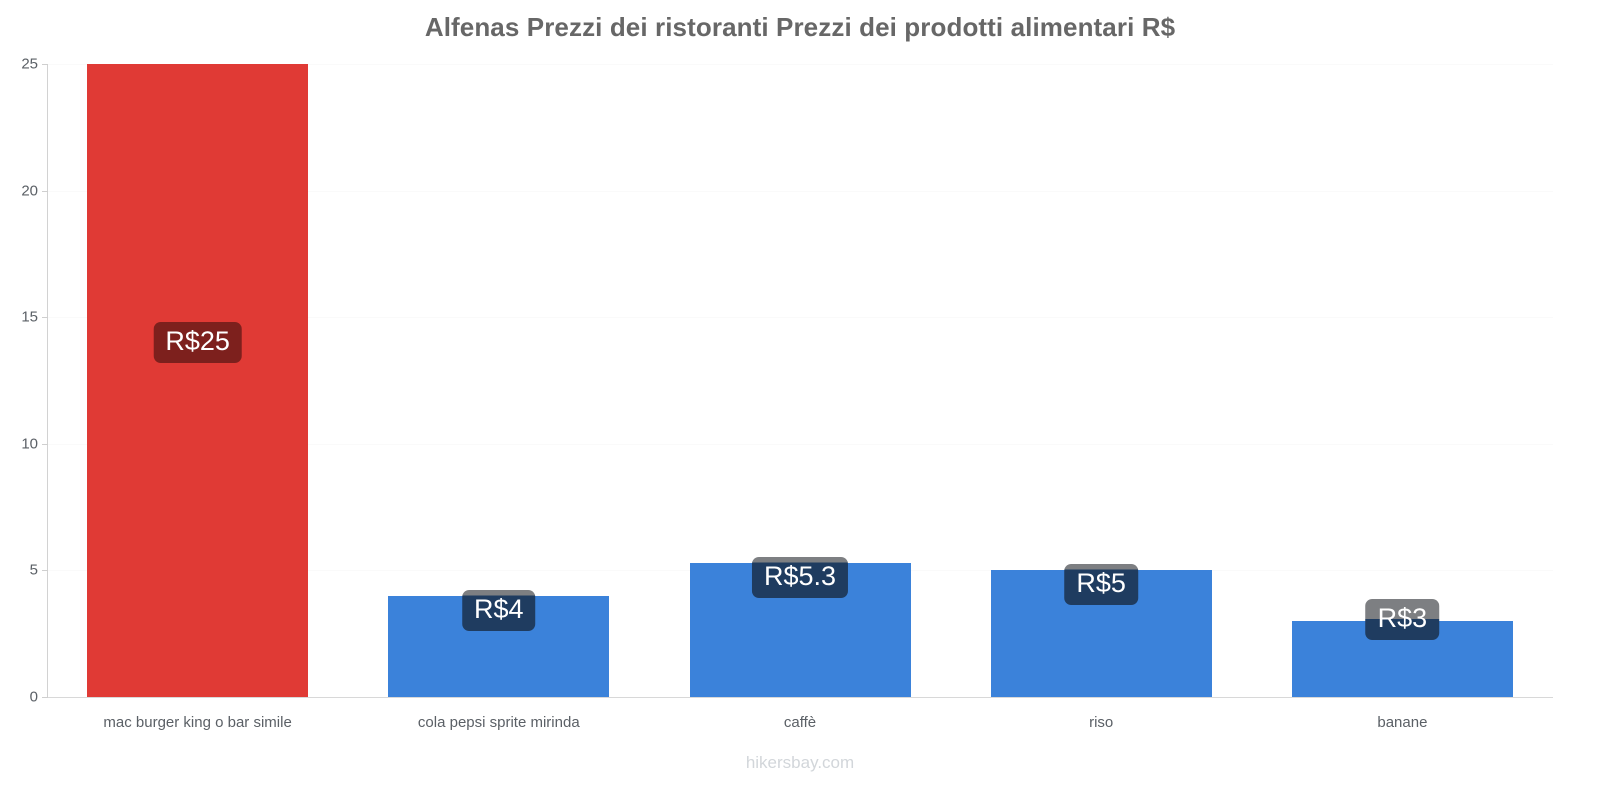 Image resolution: width=1600 pixels, height=800 pixels. I want to click on x-tick-label: mac burger king o bar simile, so click(197, 722).